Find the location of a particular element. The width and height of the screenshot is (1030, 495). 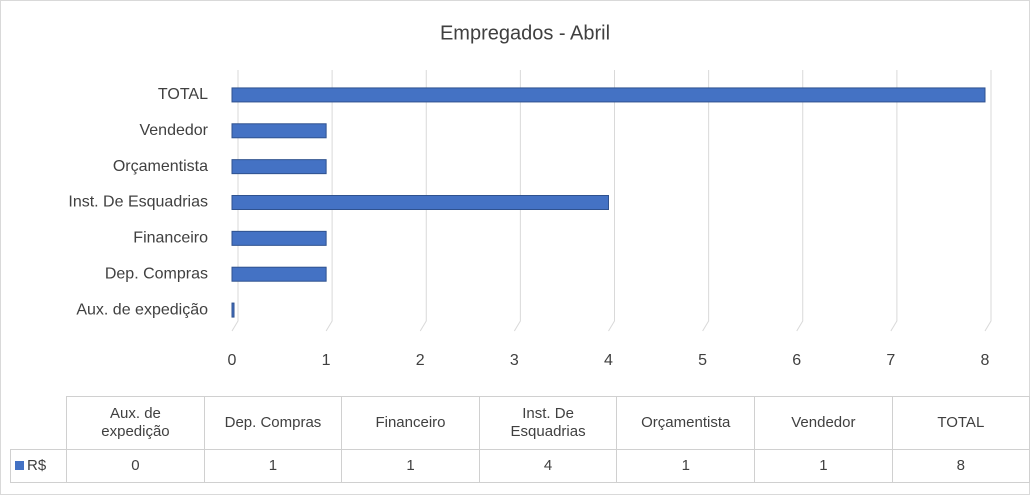

y-tick-label: TOTAL is located at coordinates (183, 94).